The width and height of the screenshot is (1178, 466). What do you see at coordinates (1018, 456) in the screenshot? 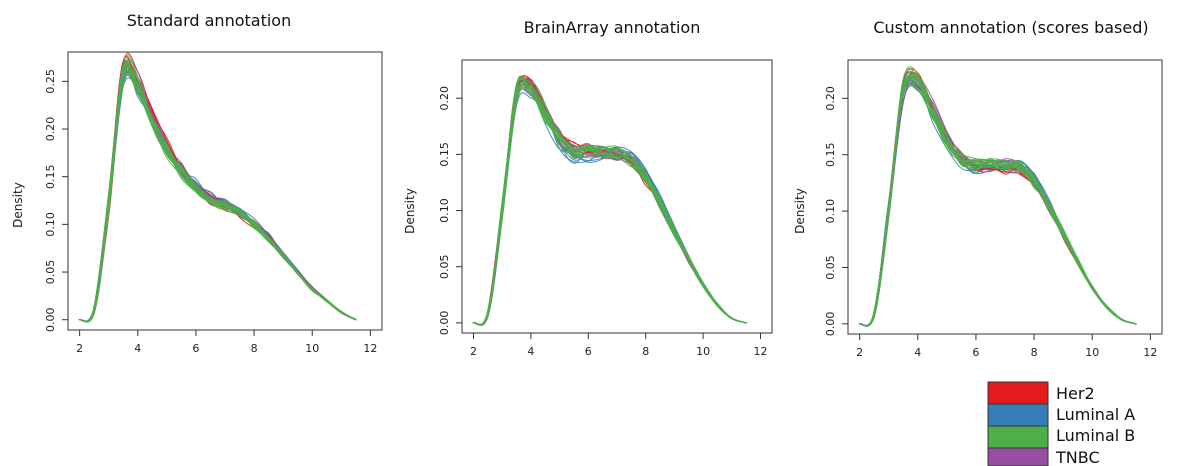
I see `legend-swatch-tnbc` at bounding box center [1018, 456].